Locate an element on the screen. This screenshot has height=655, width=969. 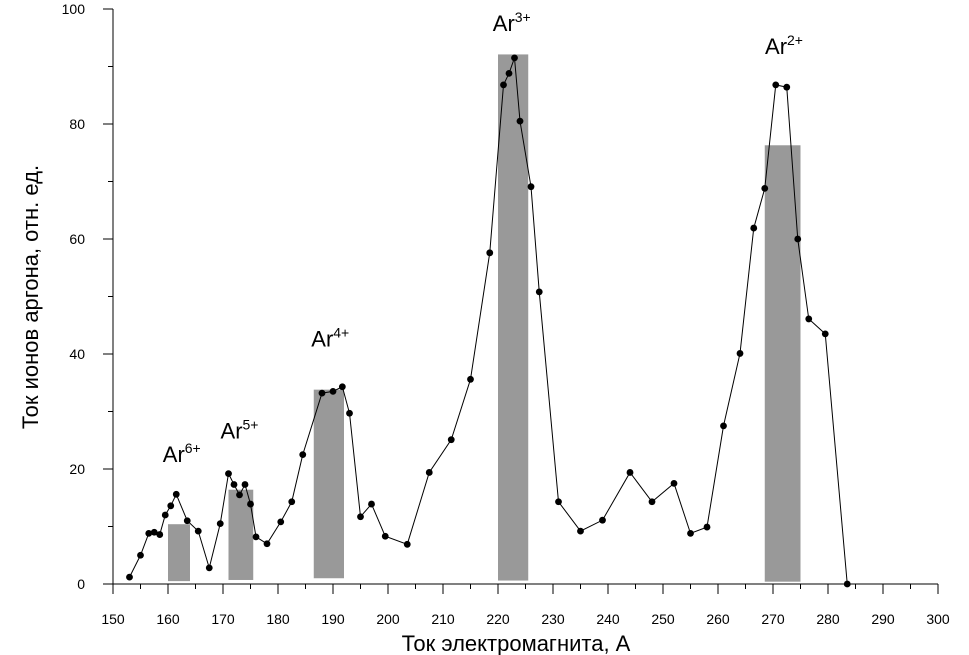
x-tick-label: 270 is located at coordinates (773, 619).